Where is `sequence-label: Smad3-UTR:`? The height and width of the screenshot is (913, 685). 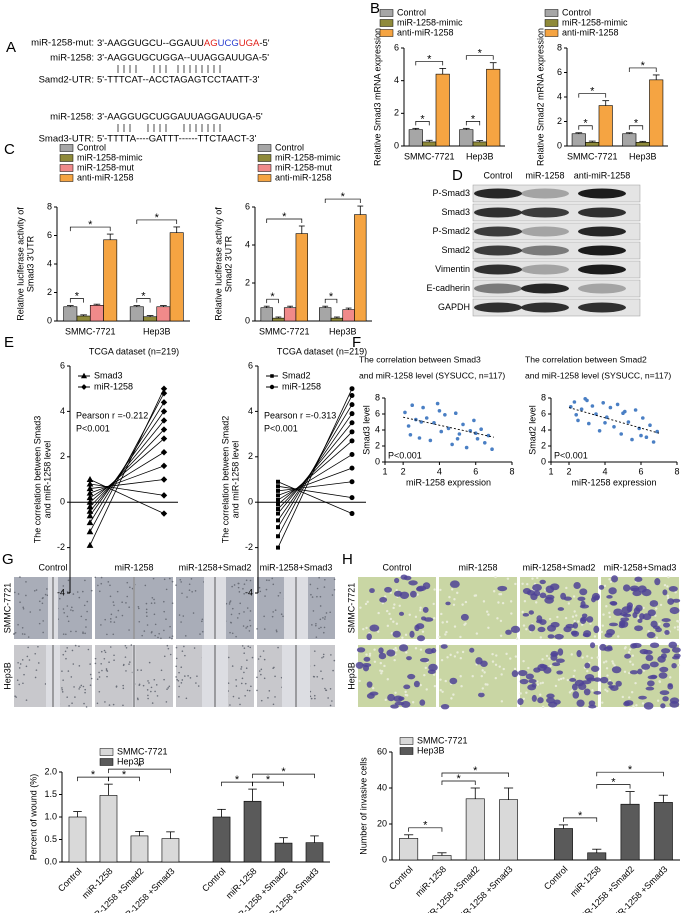
sequence-label: Smad3-UTR: is located at coordinates (66, 139).